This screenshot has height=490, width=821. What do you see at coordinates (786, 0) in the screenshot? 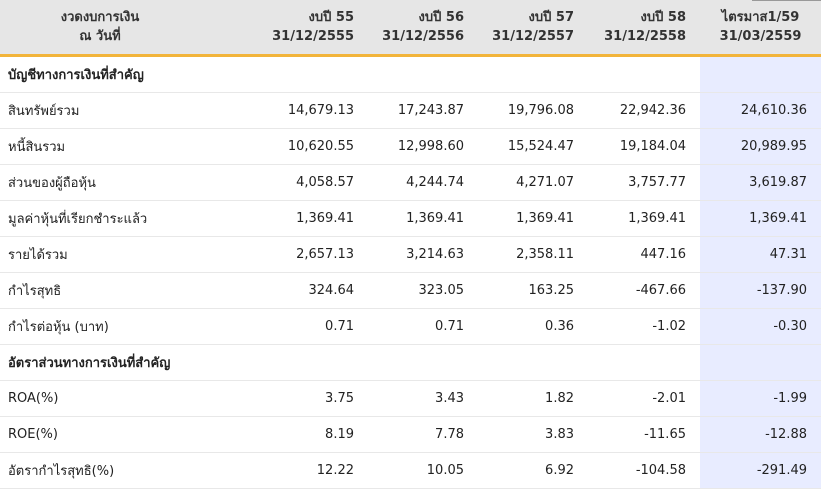
I see `top-border-fragment` at bounding box center [786, 0].